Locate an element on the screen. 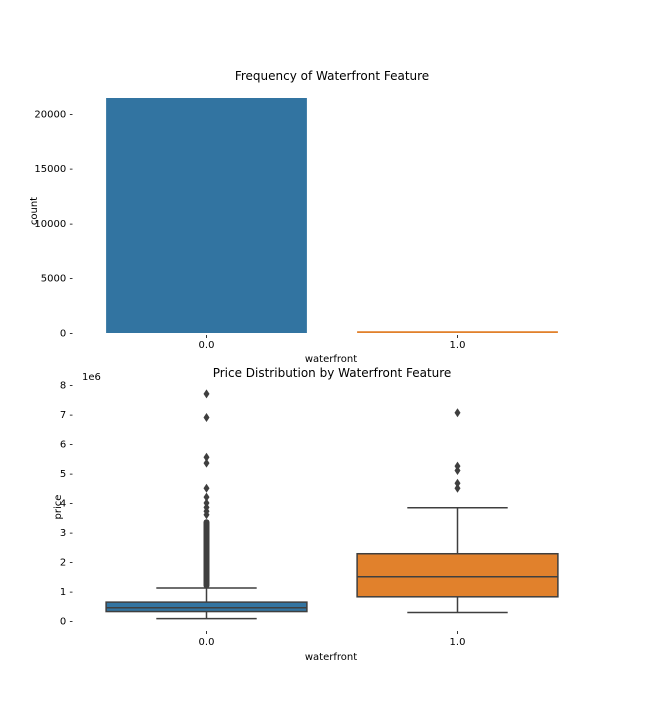 The height and width of the screenshot is (720, 648). y-tick-label: 2 - is located at coordinates (67, 563).